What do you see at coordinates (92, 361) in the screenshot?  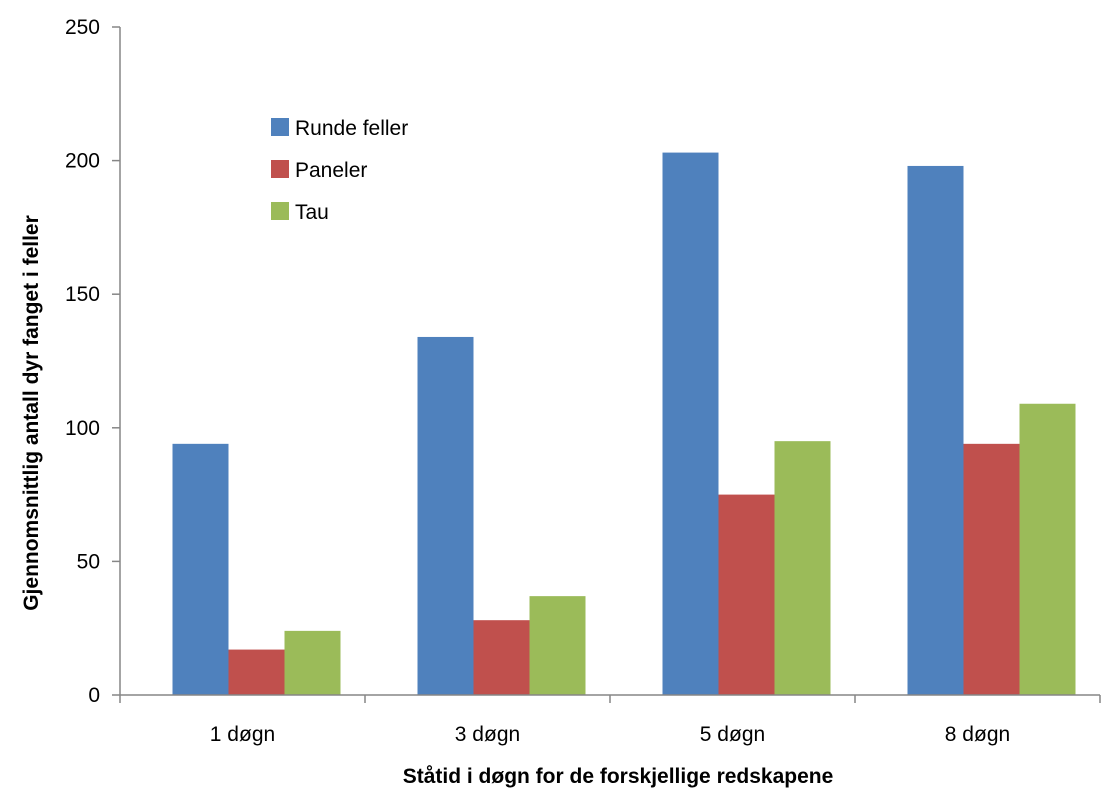 I see `y-ticks-group: 0 50 100 150 200 250` at bounding box center [92, 361].